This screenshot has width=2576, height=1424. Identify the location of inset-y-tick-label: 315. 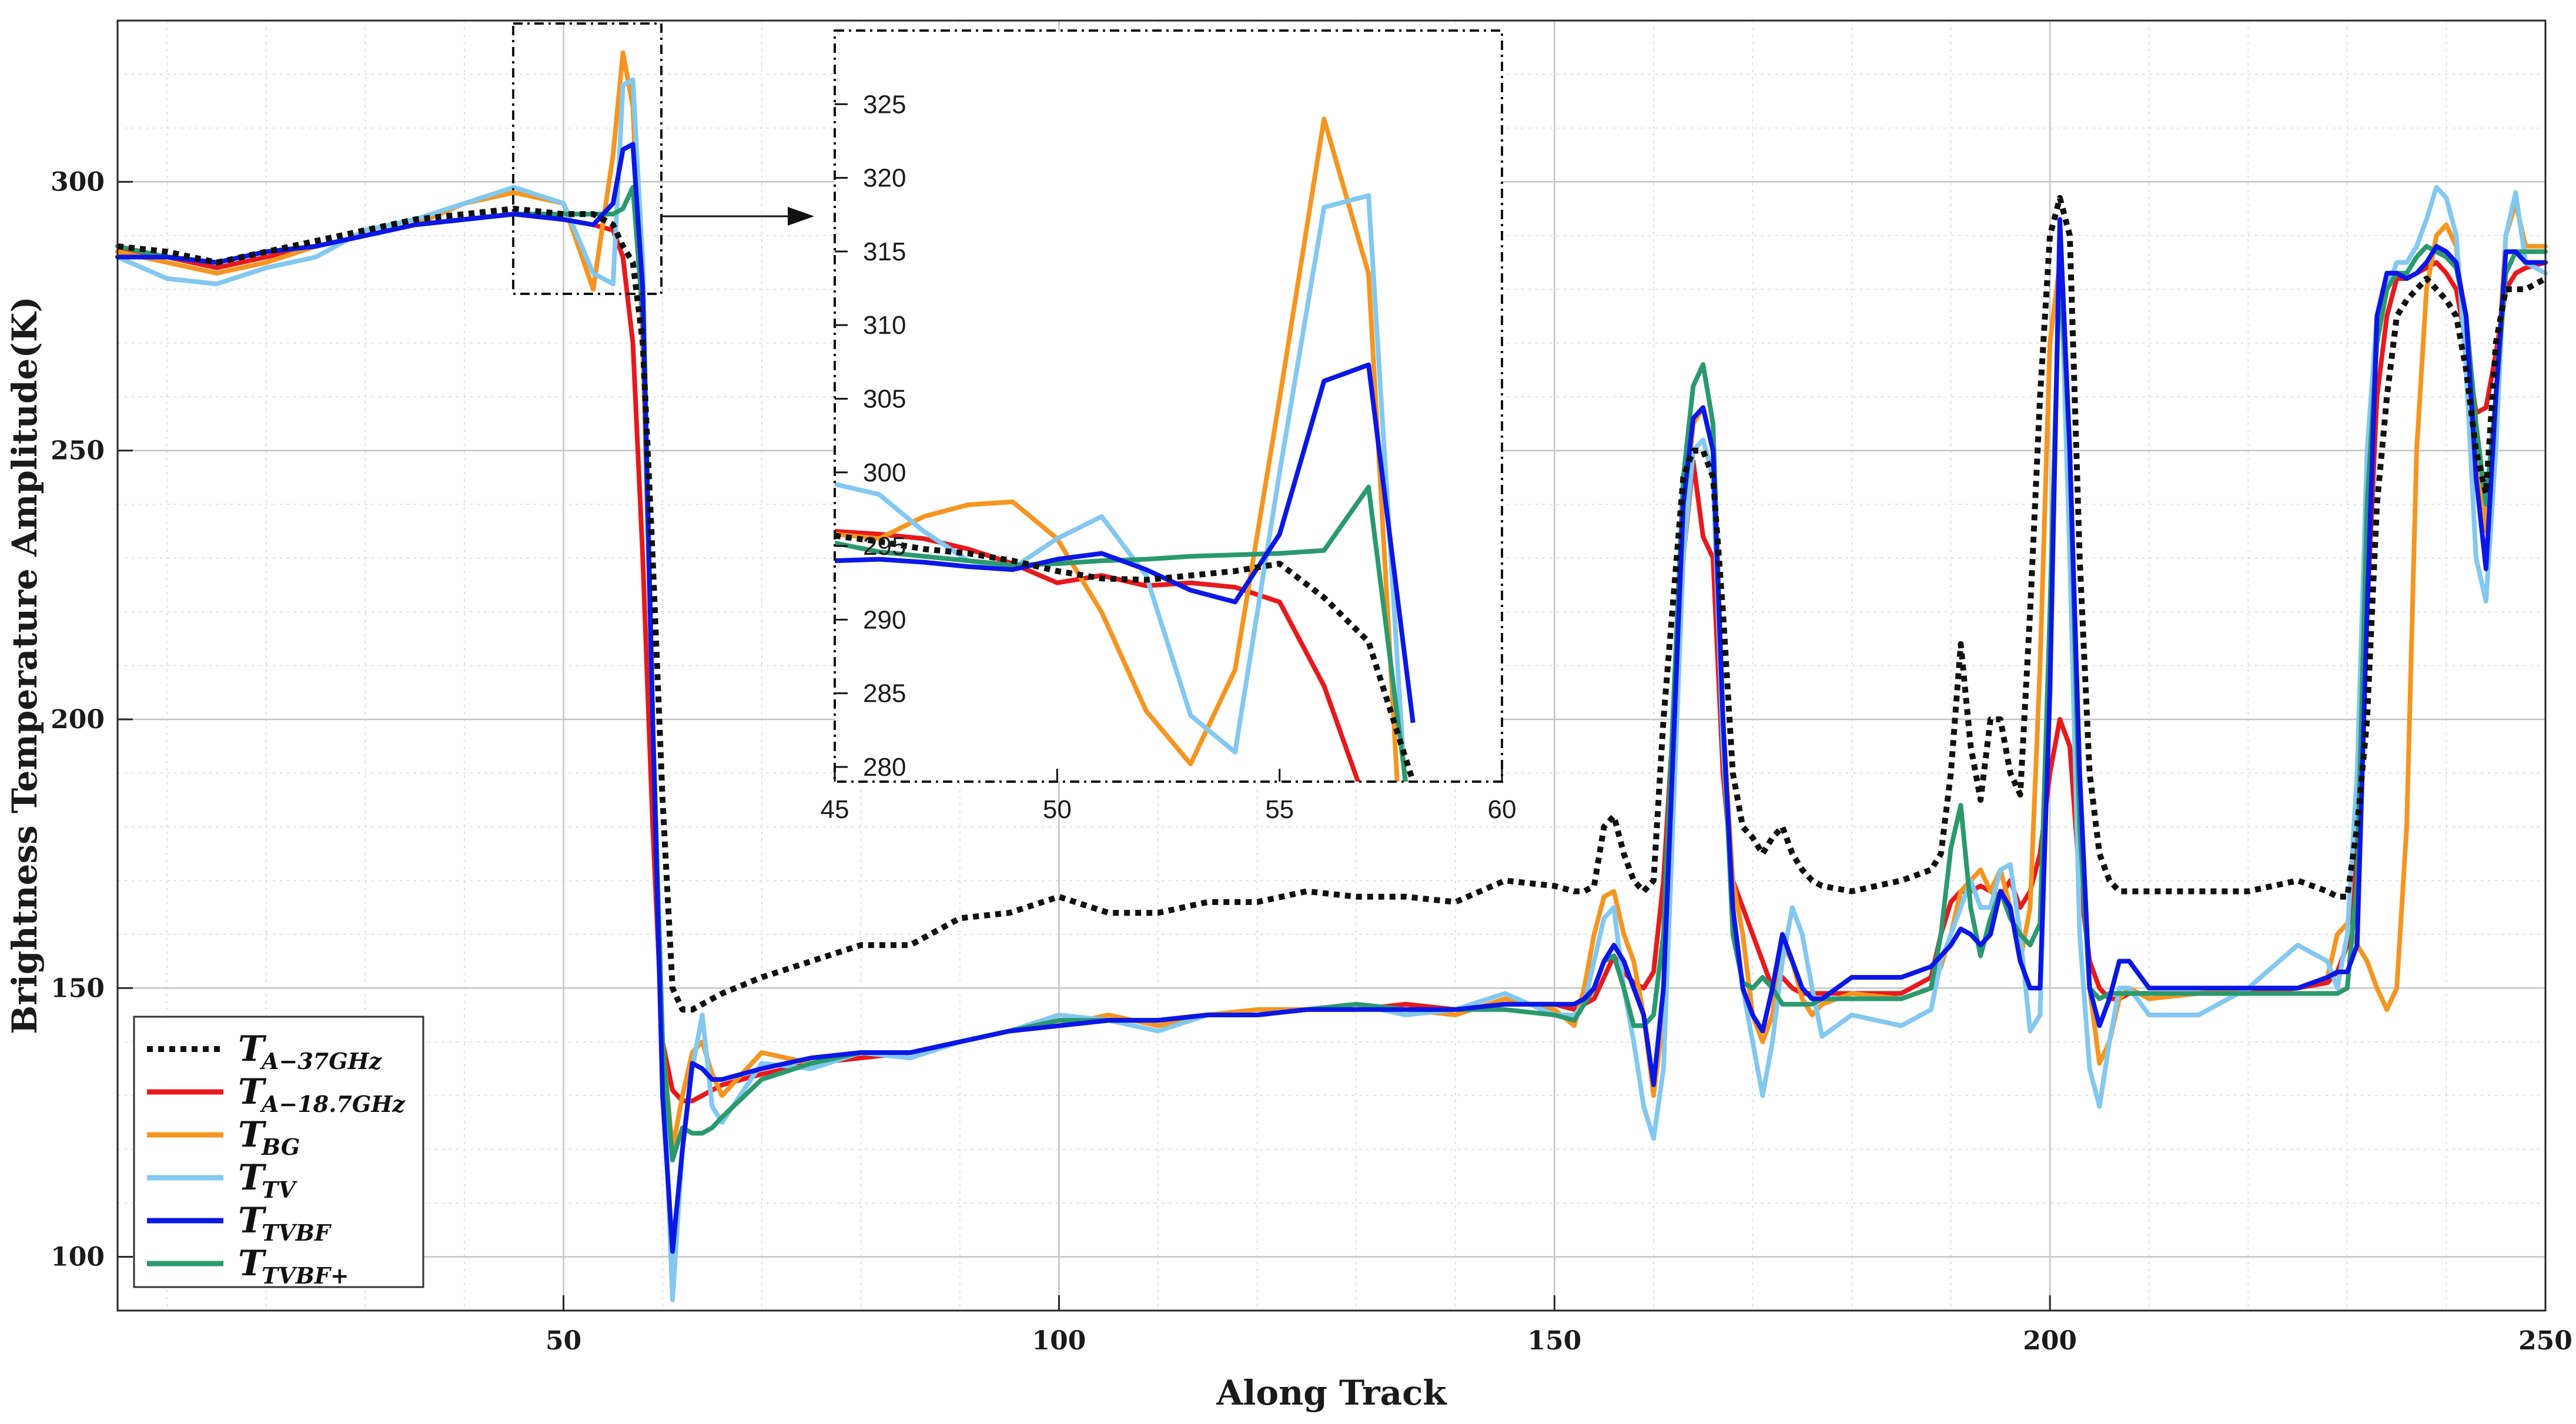
(884, 252).